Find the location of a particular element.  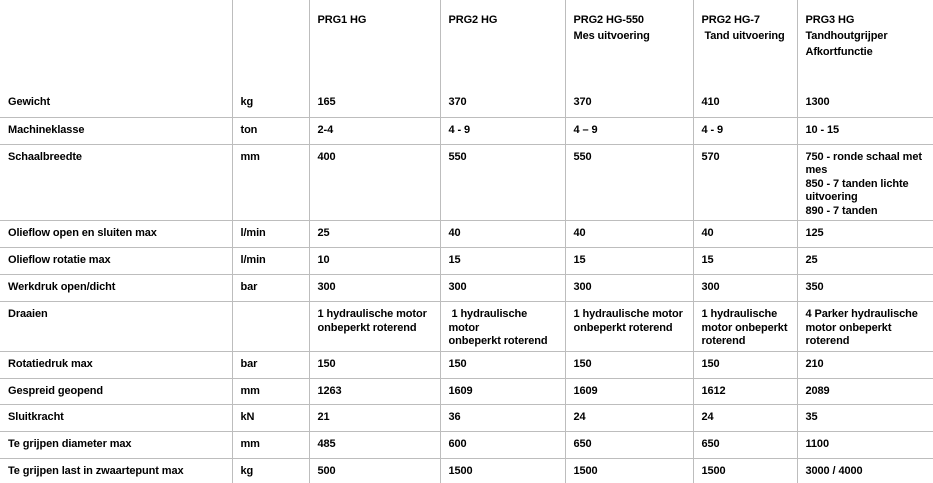

row-unit: ton is located at coordinates (270, 130).